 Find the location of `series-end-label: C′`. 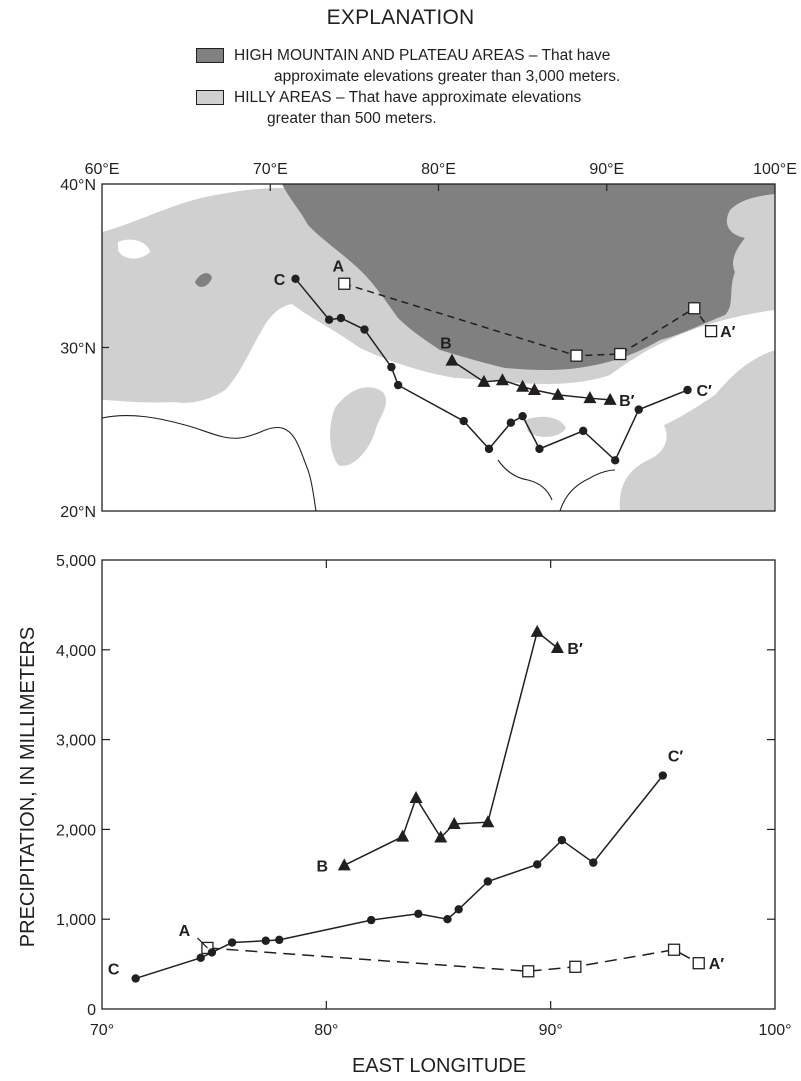

series-end-label: C′ is located at coordinates (676, 757).